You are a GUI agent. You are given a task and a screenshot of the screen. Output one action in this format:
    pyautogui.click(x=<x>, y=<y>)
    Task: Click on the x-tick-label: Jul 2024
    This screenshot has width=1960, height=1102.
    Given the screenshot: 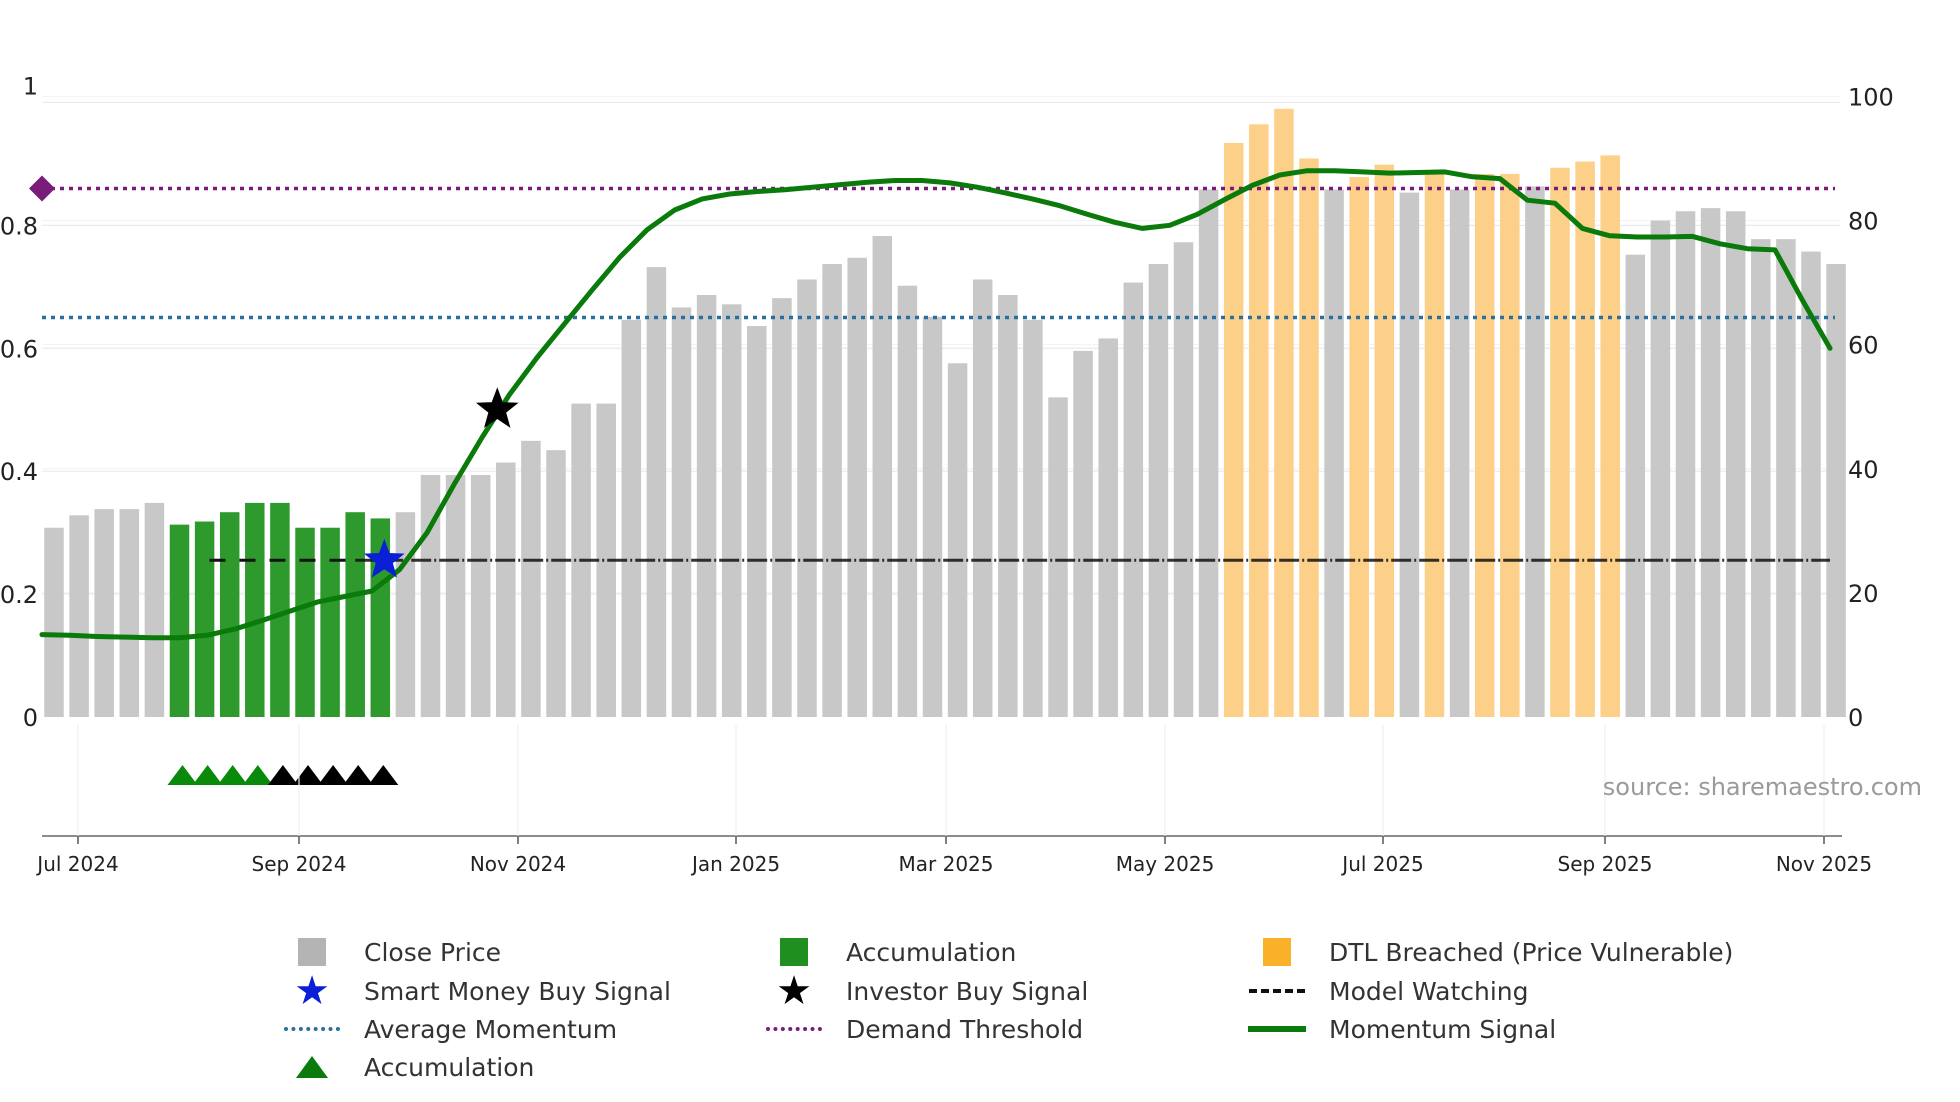 What is the action you would take?
    pyautogui.click(x=76, y=864)
    